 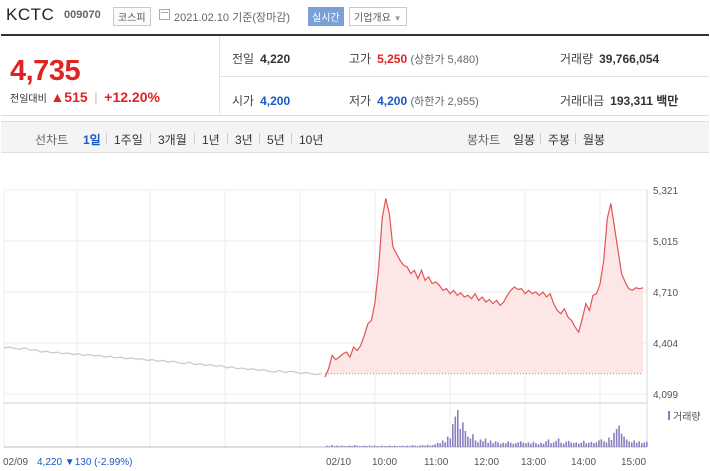 I want to click on tab-1y: 1년, so click(x=211, y=140).